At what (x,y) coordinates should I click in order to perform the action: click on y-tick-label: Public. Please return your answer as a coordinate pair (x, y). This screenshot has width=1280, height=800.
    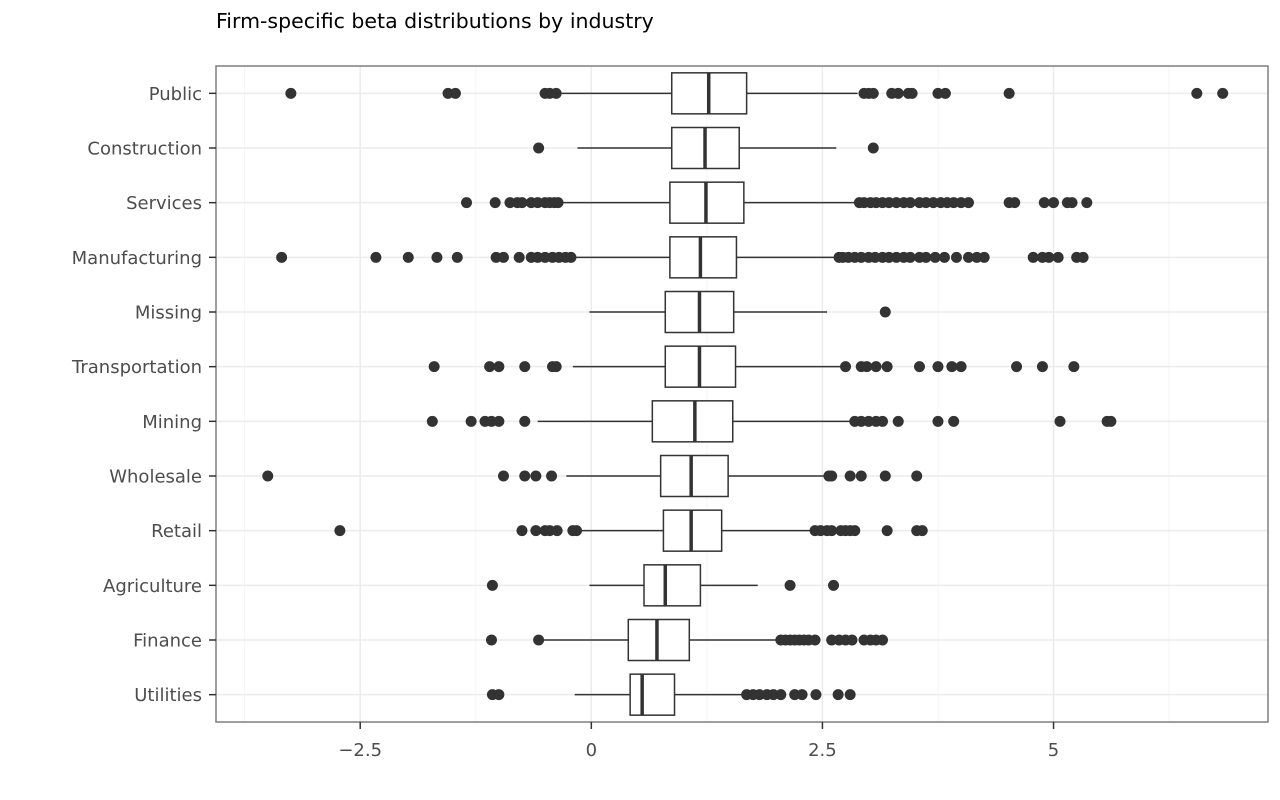
    Looking at the image, I should click on (175, 94).